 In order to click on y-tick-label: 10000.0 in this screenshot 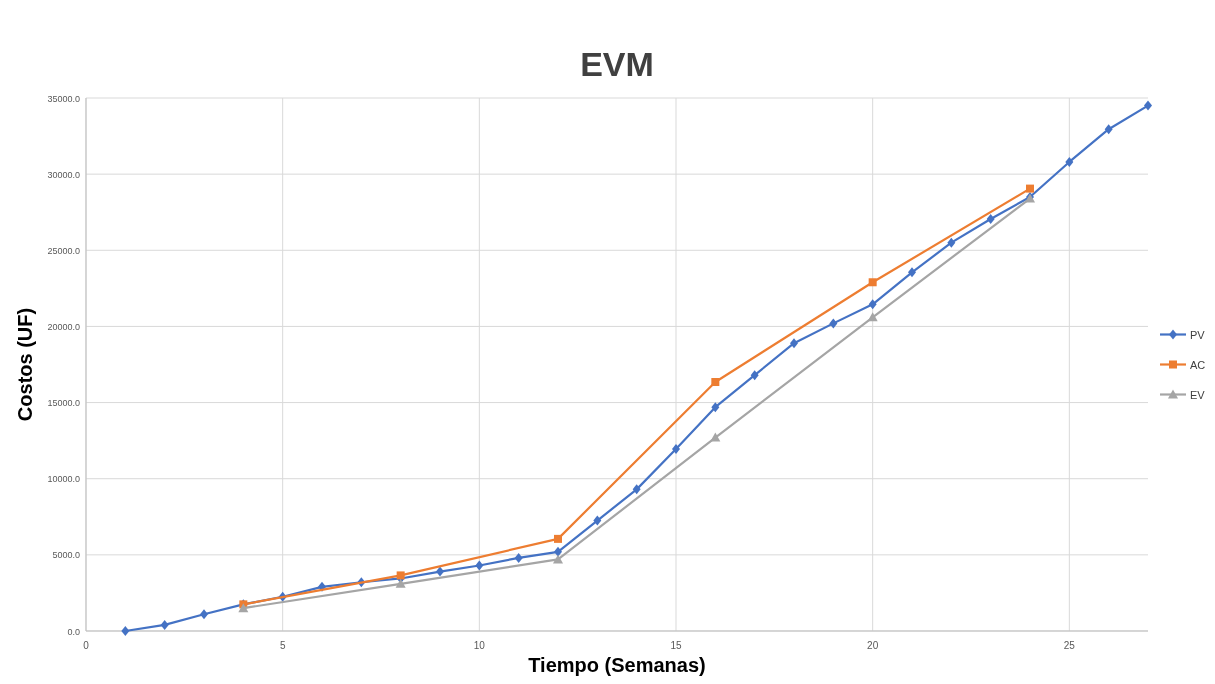, I will do `click(63, 479)`.